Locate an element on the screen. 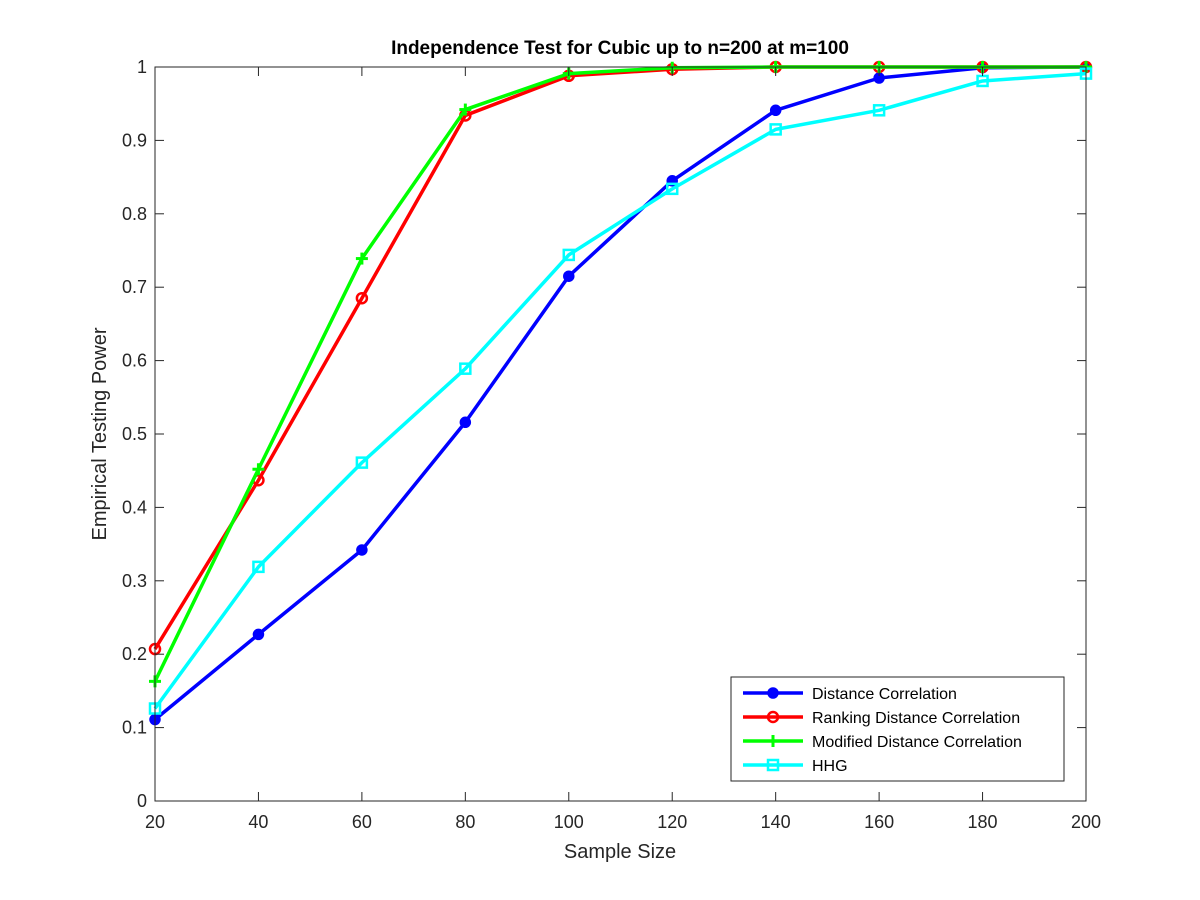 Image resolution: width=1200 pixels, height=900 pixels. legend-label-2: Modified Distance Correlation is located at coordinates (917, 742).